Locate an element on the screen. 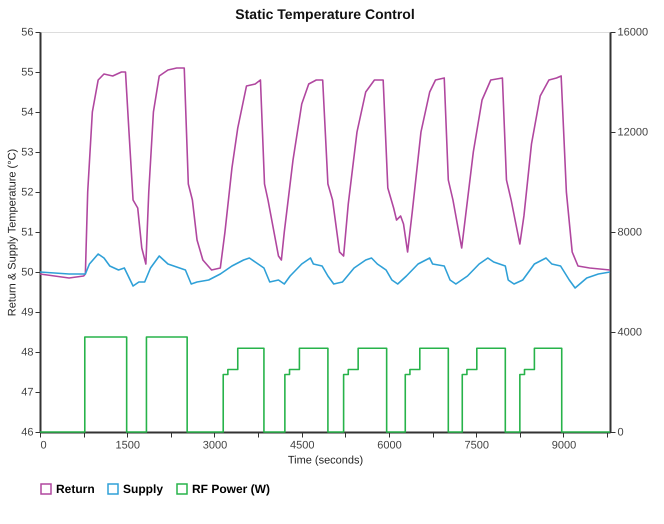 This screenshot has height=524, width=664. y-tick-label: 47 is located at coordinates (27, 392).